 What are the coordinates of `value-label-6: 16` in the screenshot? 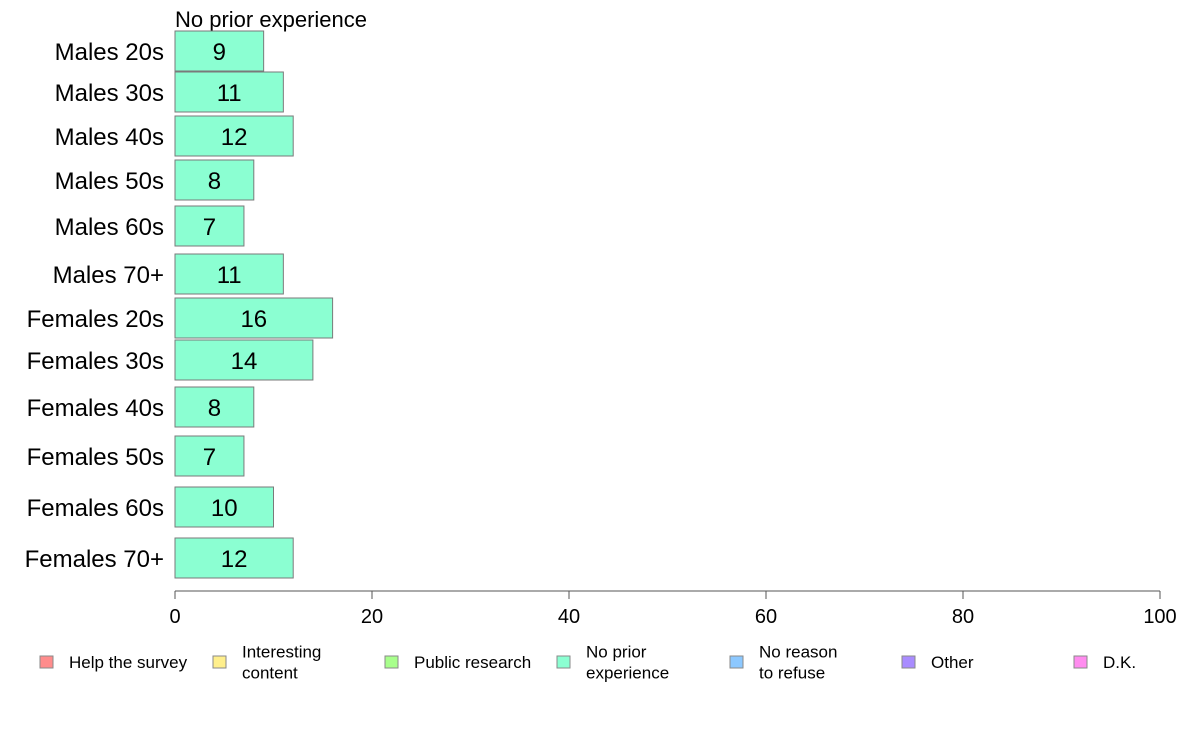 It's located at (253, 319).